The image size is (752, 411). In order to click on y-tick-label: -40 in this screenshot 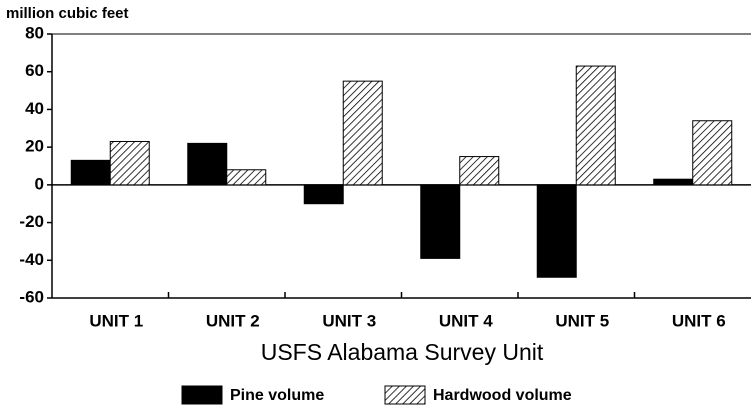, I will do `click(31, 259)`.